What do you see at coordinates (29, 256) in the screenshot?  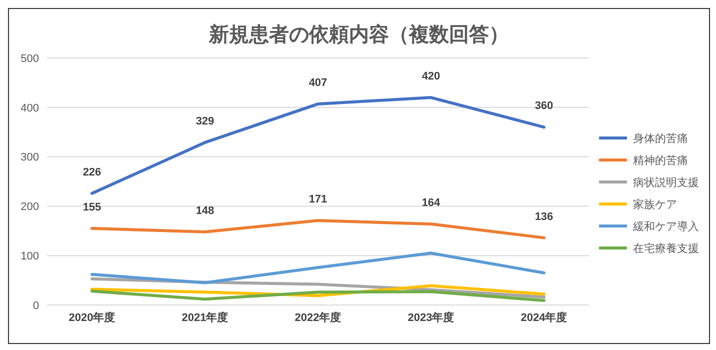 I see `y-tick-label: 100` at bounding box center [29, 256].